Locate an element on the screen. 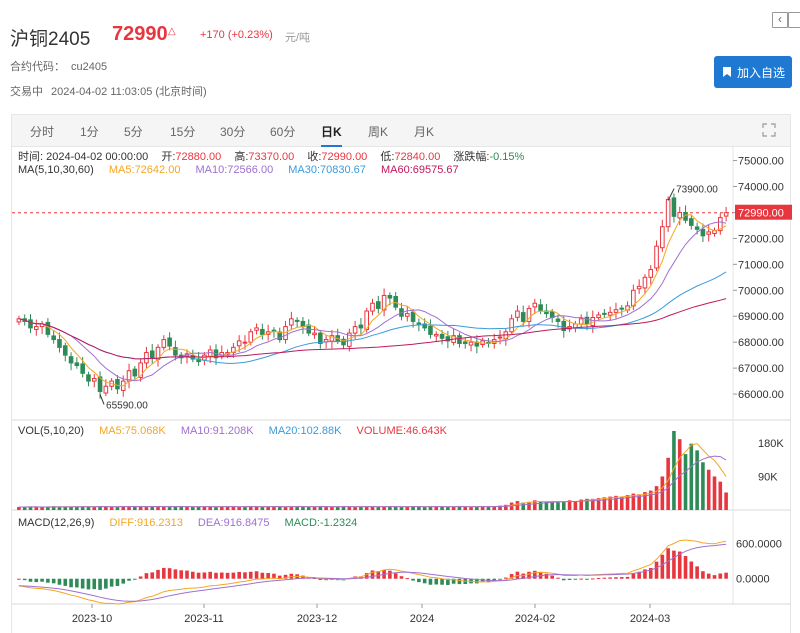 The width and height of the screenshot is (800, 633). price-tick-label: 74000.00 is located at coordinates (761, 188).